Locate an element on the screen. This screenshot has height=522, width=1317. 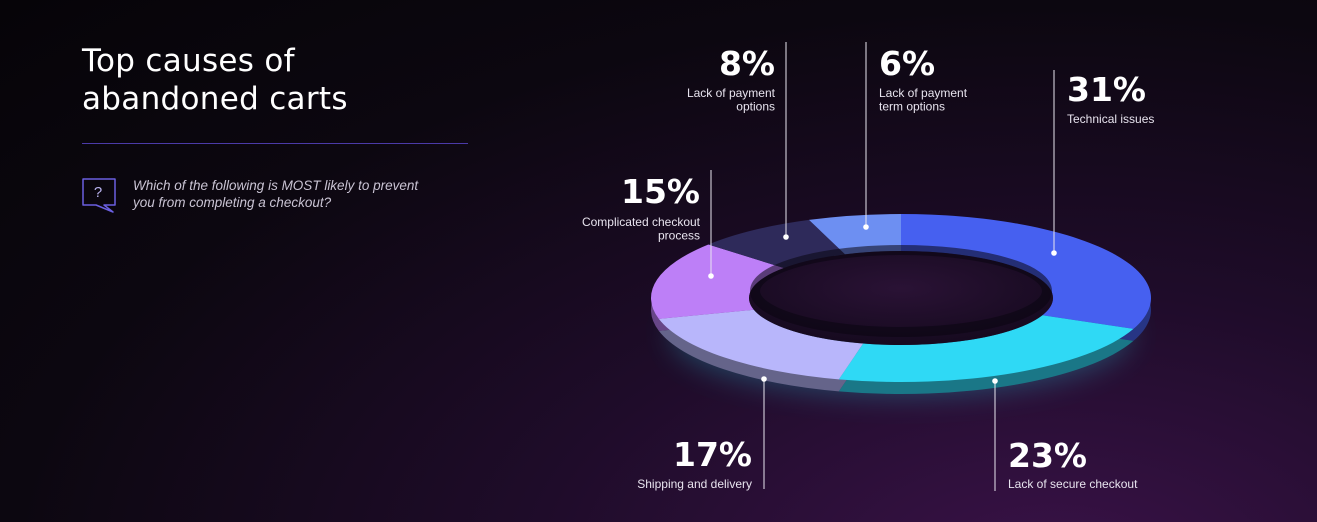
category-label-3-line-0: Complicated checkout is located at coordinates (641, 222).